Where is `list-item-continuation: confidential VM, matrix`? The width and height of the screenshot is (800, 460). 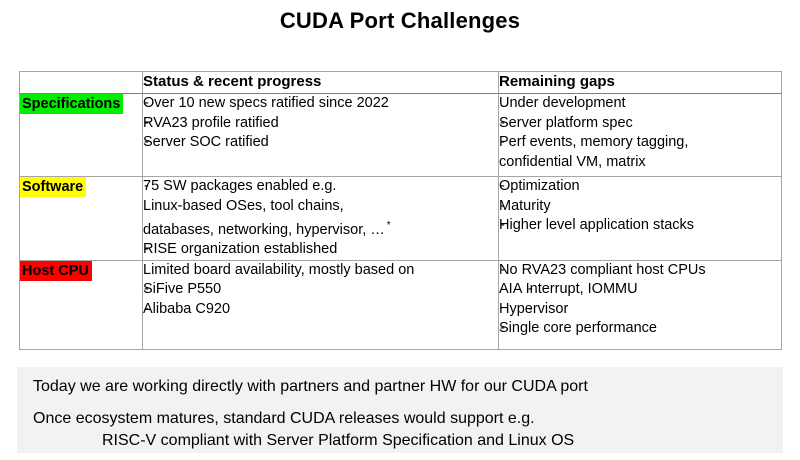 list-item-continuation: confidential VM, matrix is located at coordinates (572, 161).